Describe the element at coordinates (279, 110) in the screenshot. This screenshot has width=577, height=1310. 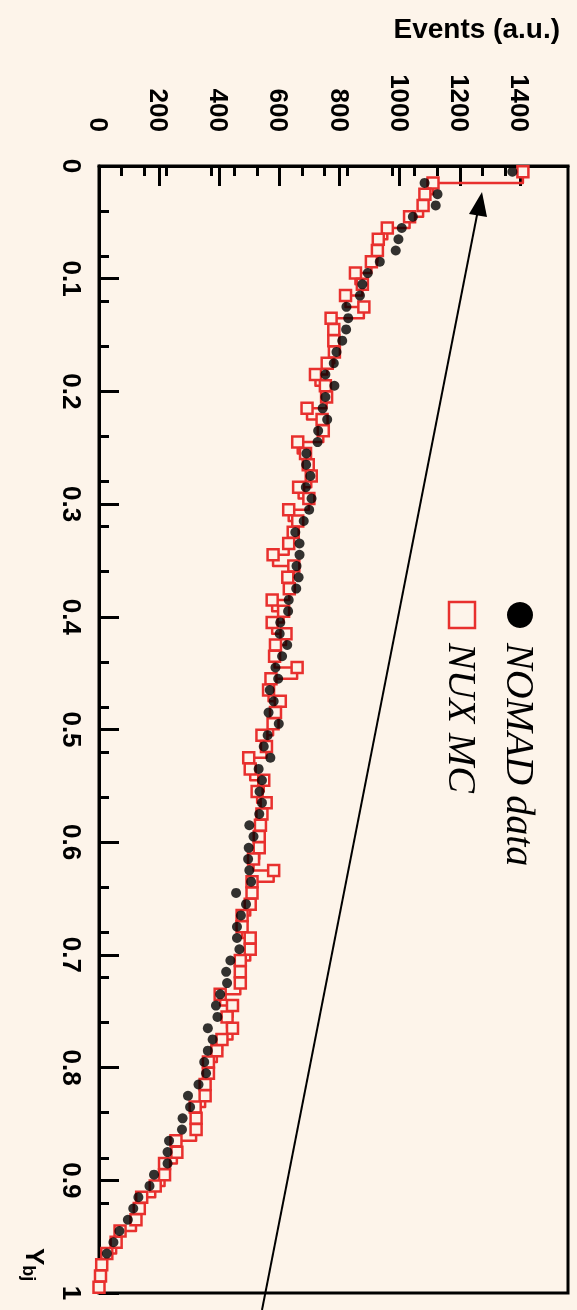
I see `x-tick-label: 600` at that location.